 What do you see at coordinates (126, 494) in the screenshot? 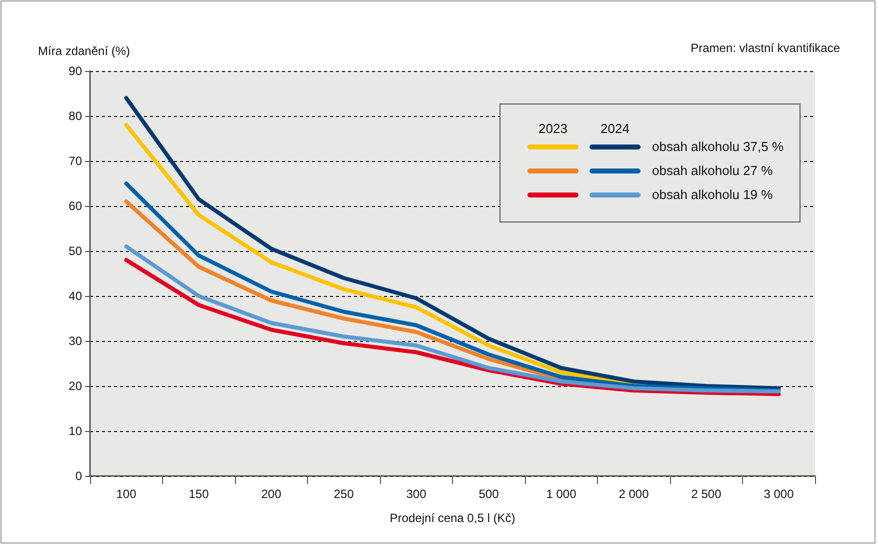
I see `x-tick-label: 100` at bounding box center [126, 494].